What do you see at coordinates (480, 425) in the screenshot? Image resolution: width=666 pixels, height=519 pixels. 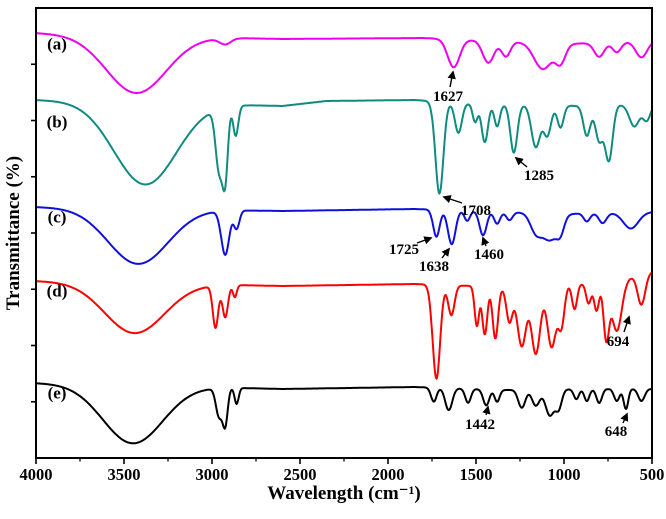 I see `annotation-label-1442: 1442` at bounding box center [480, 425].